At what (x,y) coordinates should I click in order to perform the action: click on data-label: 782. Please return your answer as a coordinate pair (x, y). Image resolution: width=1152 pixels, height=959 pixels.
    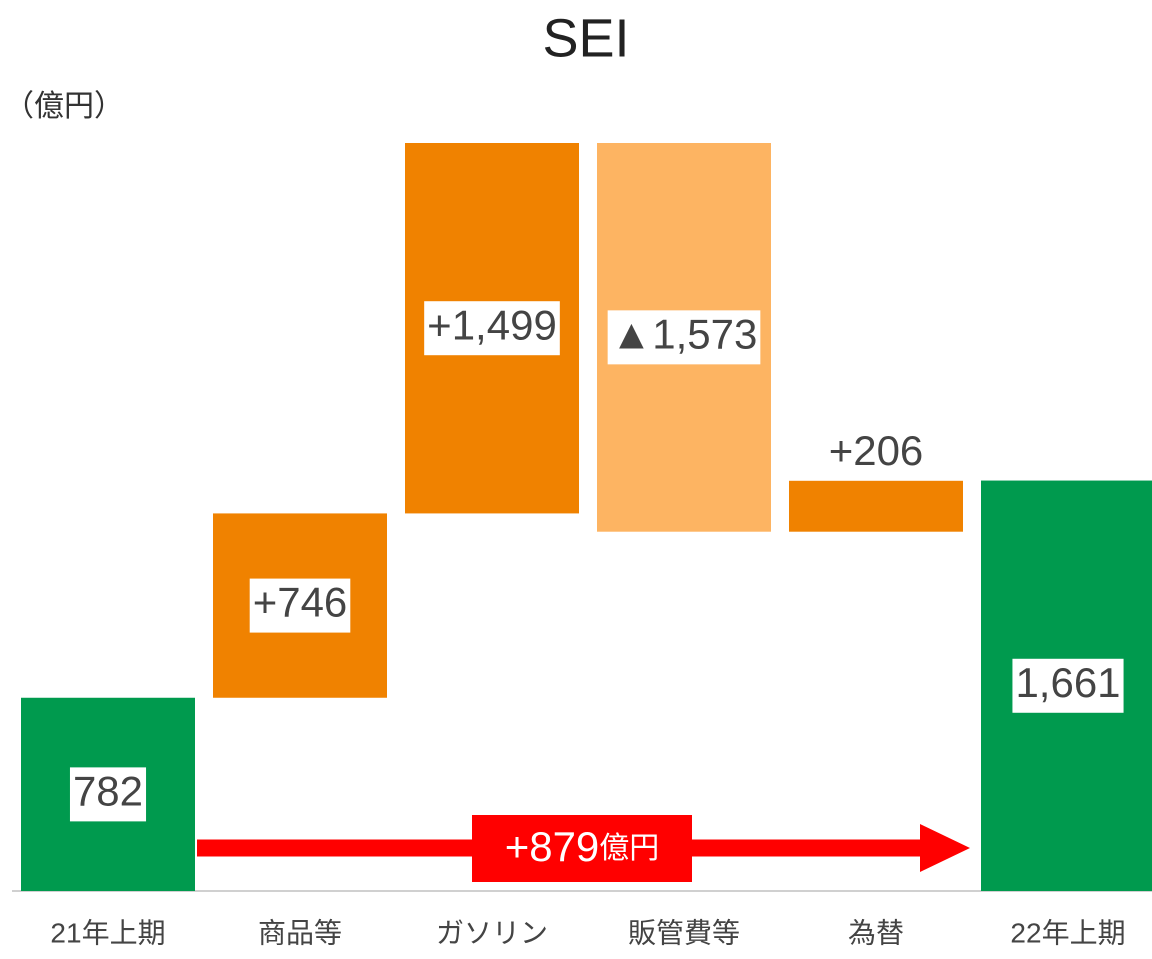
    Looking at the image, I should click on (108, 790).